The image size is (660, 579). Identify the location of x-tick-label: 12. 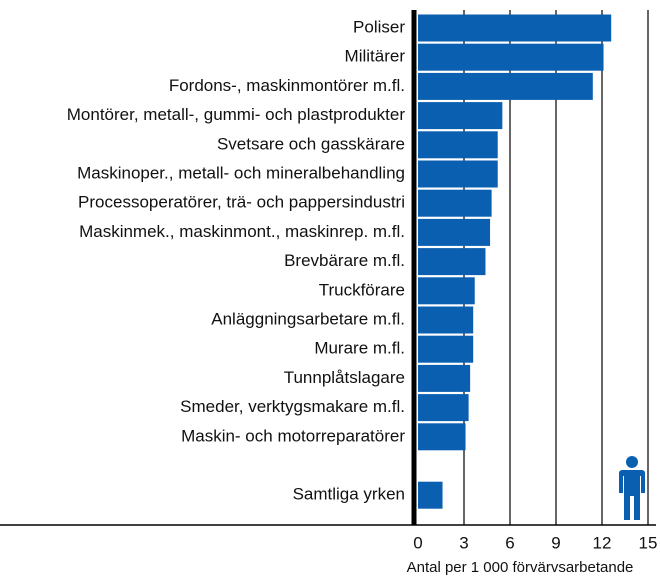
(602, 542).